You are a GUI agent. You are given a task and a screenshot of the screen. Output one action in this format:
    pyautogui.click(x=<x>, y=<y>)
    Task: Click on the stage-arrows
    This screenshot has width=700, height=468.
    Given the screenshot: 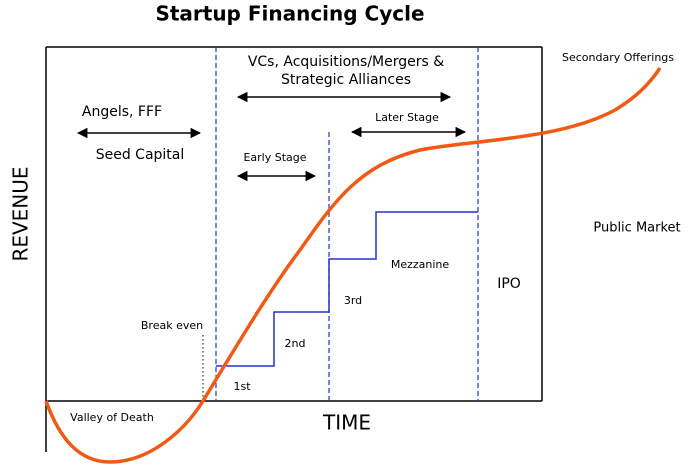 What is the action you would take?
    pyautogui.click(x=271, y=136)
    